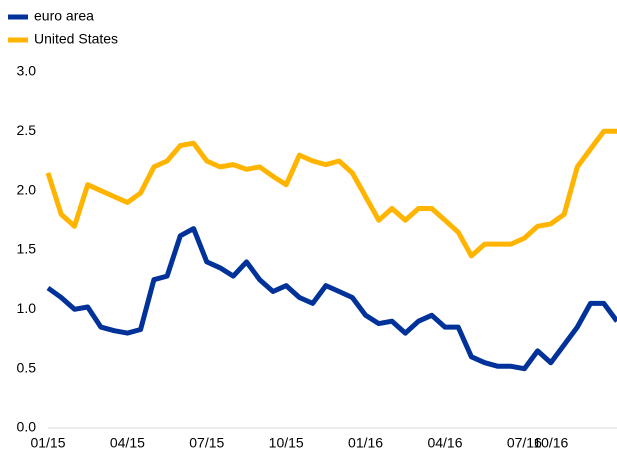 The height and width of the screenshot is (455, 617). Describe the element at coordinates (27, 367) in the screenshot. I see `y-tick-label: 0.5` at that location.